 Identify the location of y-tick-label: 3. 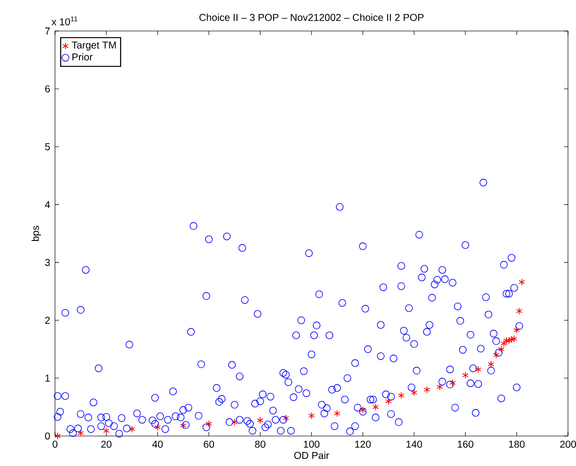
(47, 262).